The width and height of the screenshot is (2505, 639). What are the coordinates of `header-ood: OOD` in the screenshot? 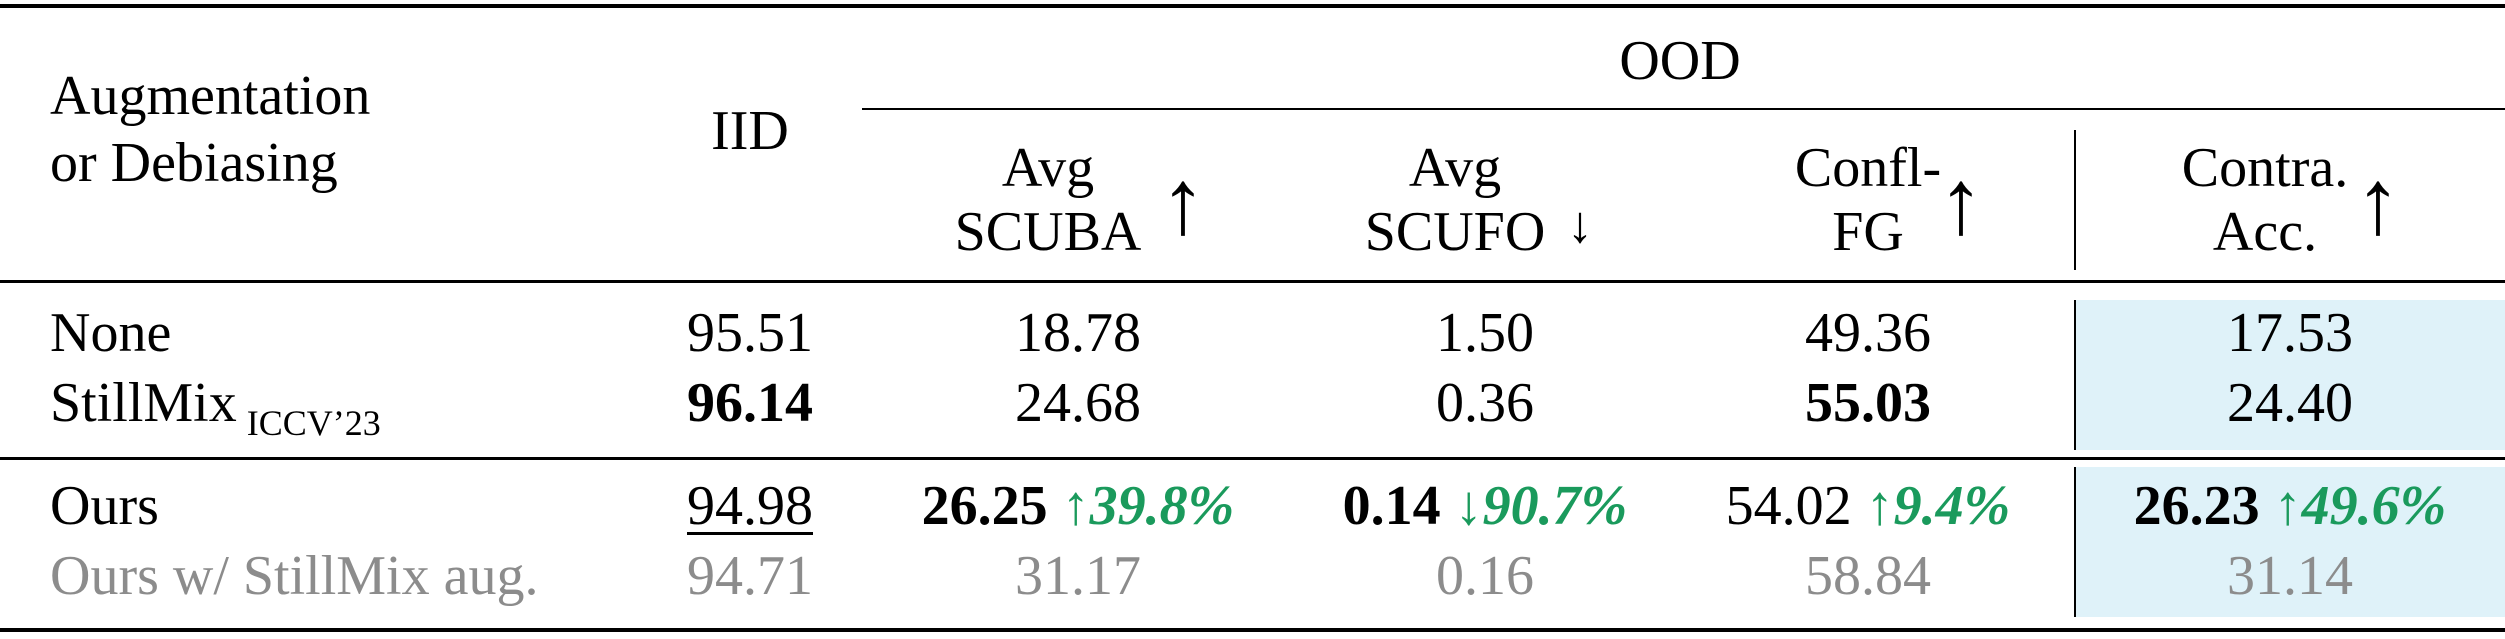 It's located at (1680, 61).